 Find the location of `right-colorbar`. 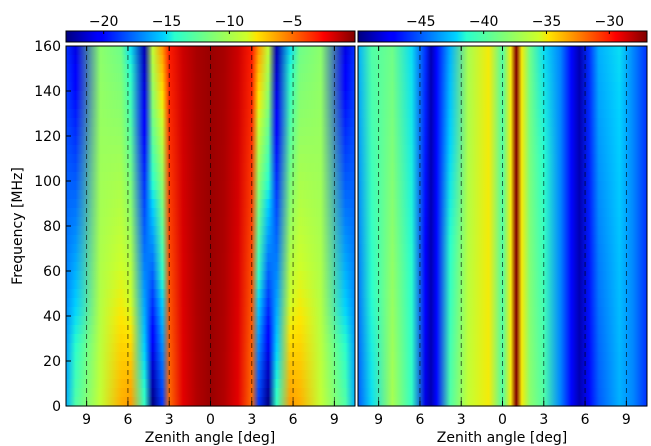

right-colorbar is located at coordinates (502, 36).